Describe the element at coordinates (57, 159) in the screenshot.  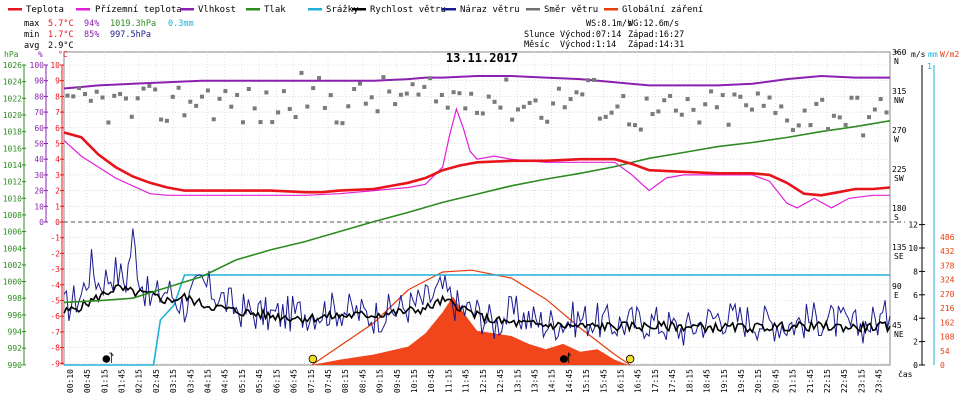
I see `c-tick-label: 4` at that location.